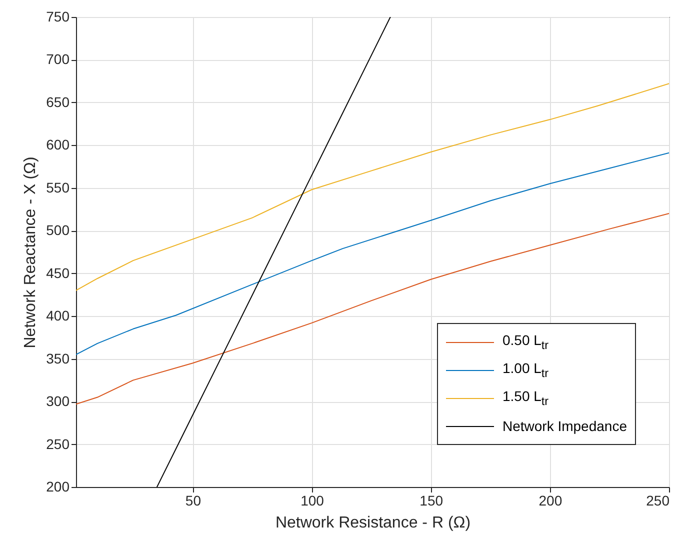  I want to click on y-tick-label: 200, so click(58, 486).